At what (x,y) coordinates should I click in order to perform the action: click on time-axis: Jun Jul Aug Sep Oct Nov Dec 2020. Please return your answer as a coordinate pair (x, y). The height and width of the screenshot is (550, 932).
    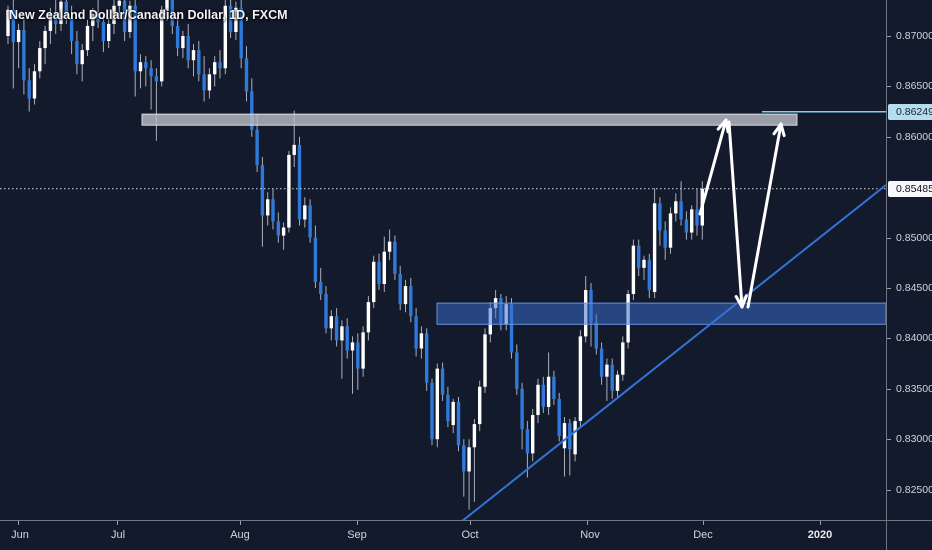
    Looking at the image, I should click on (443, 535).